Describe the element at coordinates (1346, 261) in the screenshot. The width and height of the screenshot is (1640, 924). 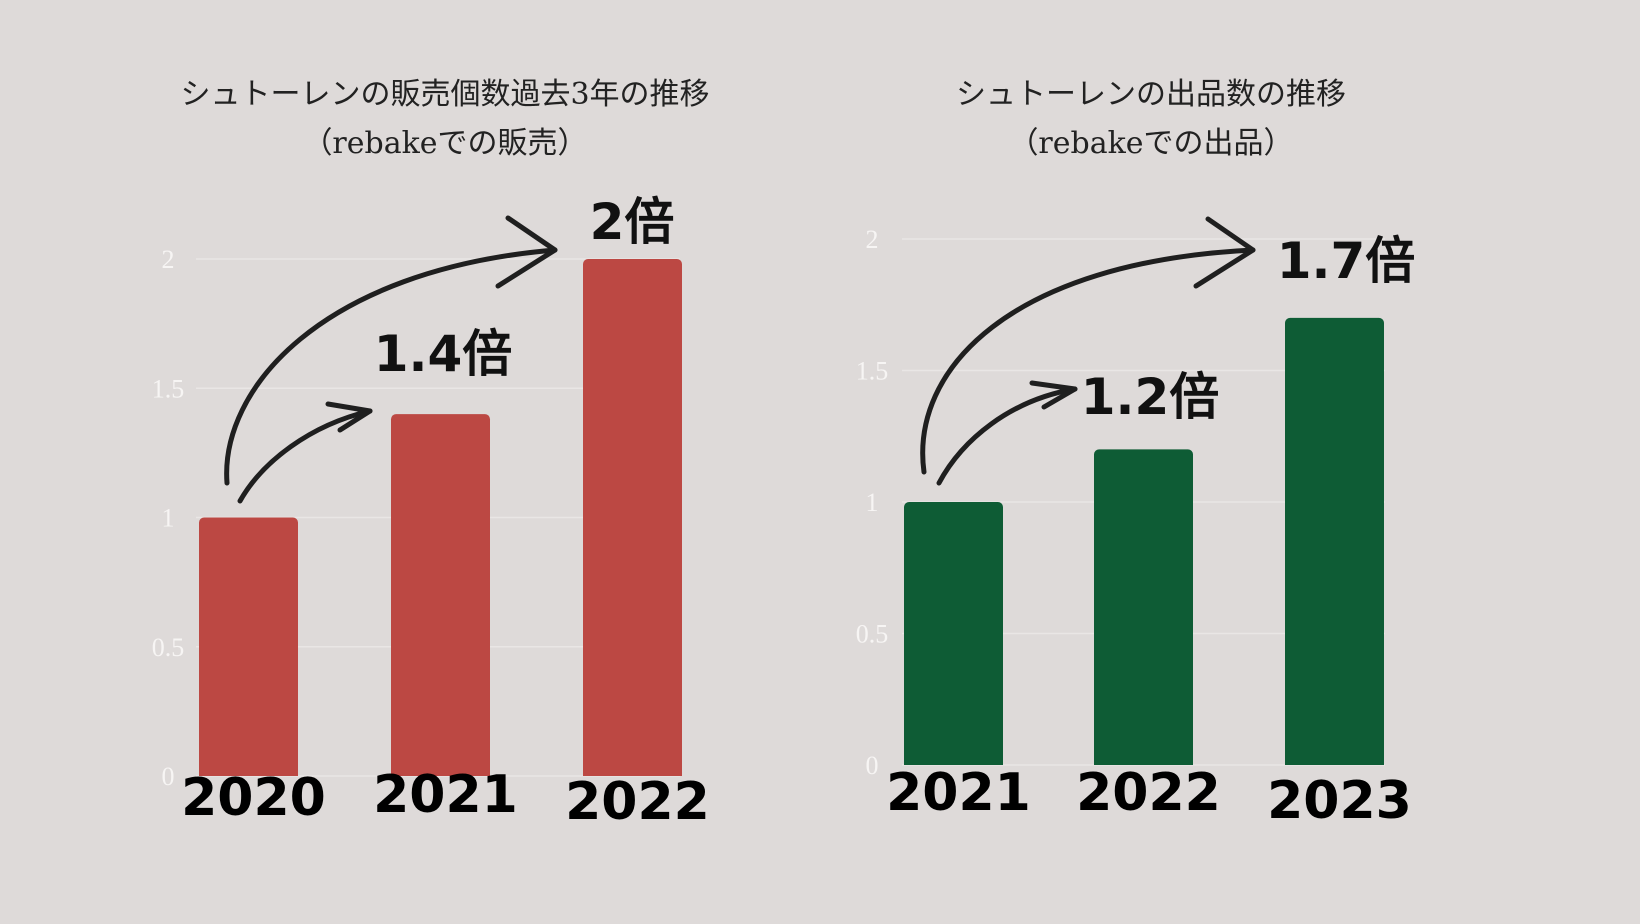
I see `multiplier-label: 1.7倍` at that location.